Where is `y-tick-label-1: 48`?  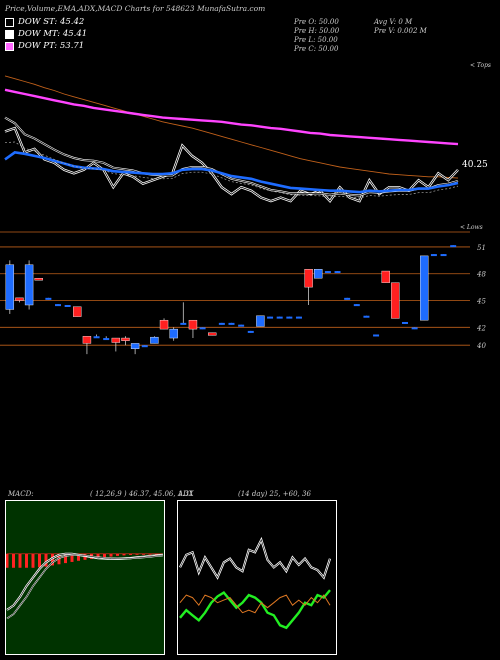
y-tick-label-1: 48 is located at coordinates (481, 275).